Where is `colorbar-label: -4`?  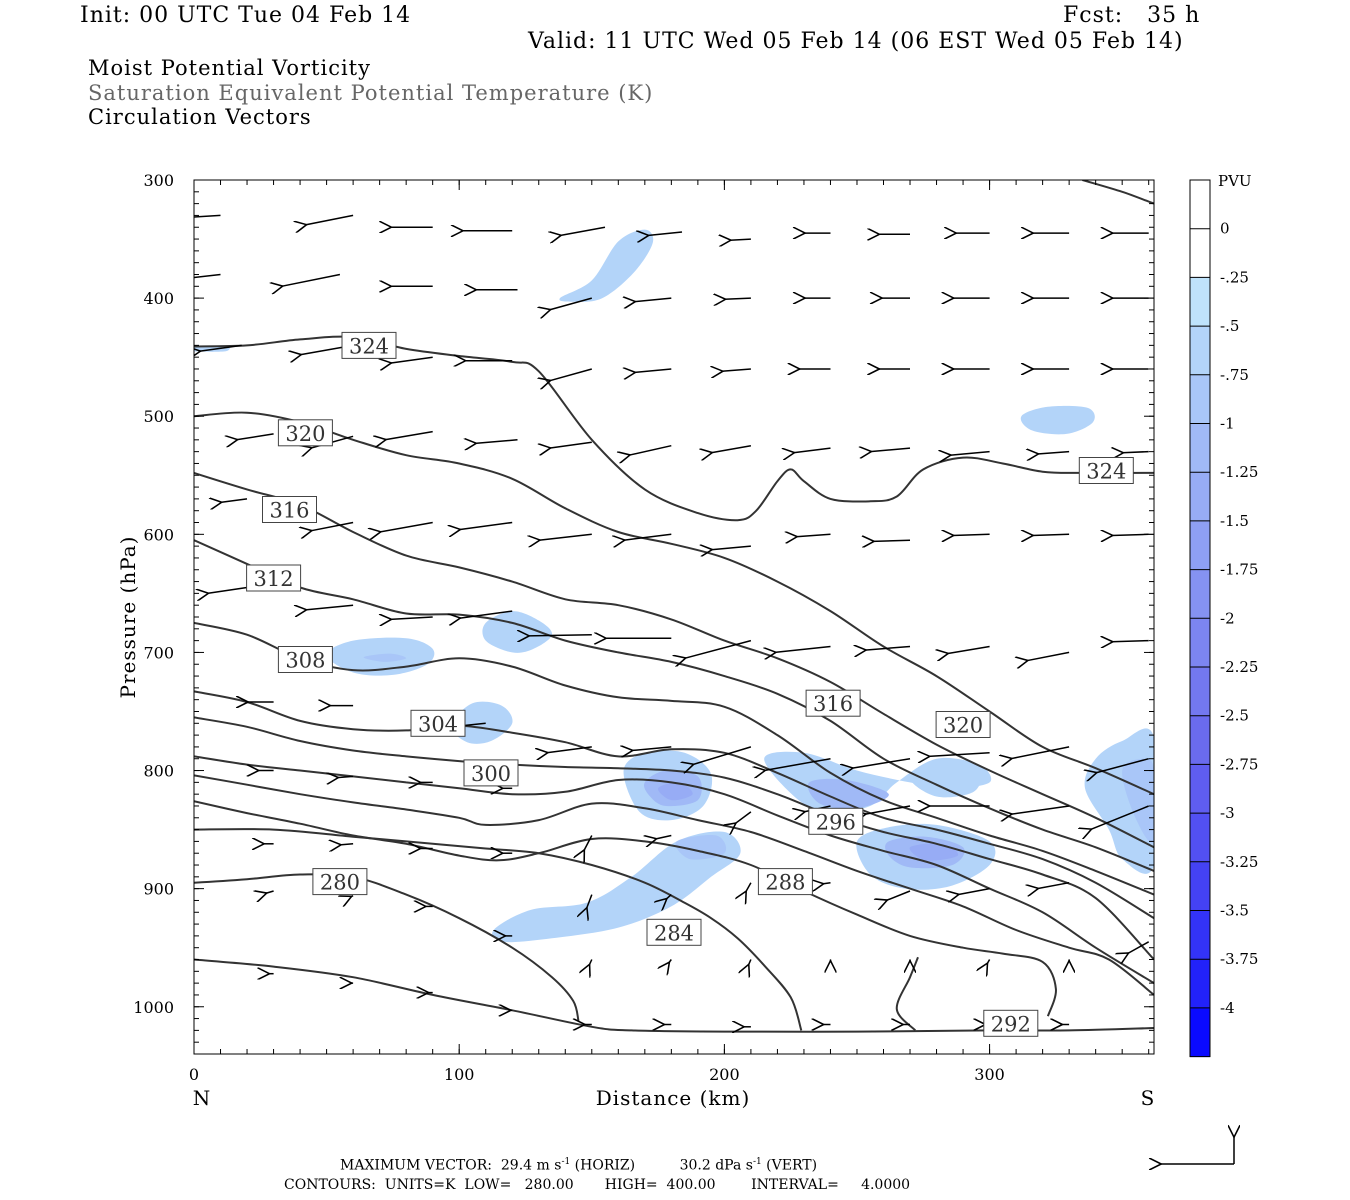 colorbar-label: -4 is located at coordinates (1227, 1008).